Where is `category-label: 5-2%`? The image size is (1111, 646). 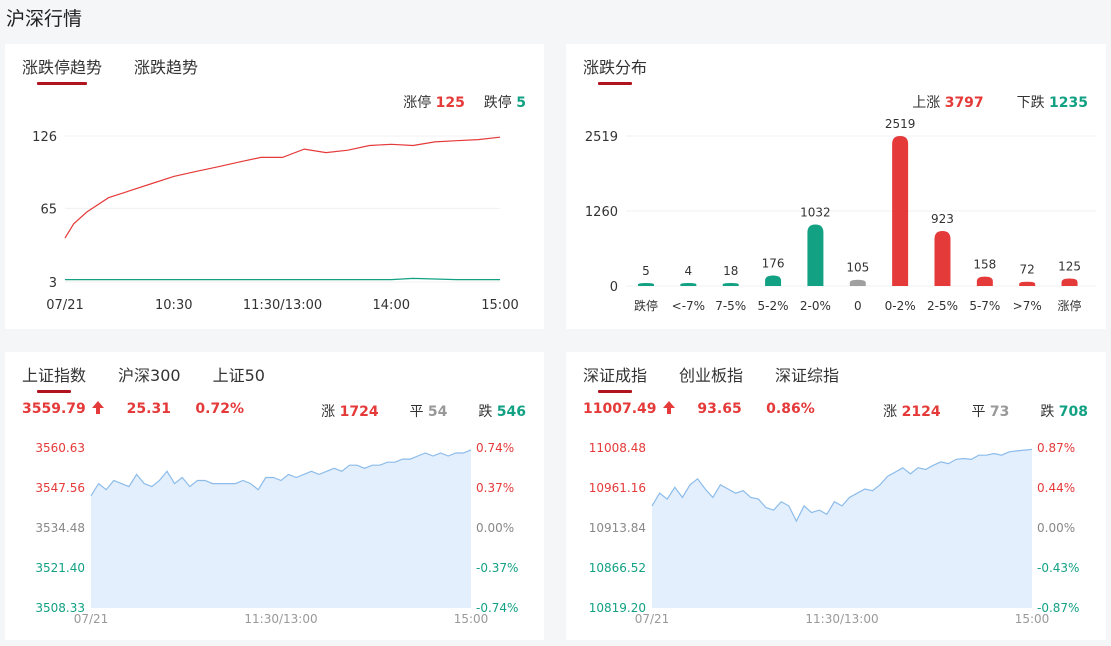
category-label: 5-2% is located at coordinates (773, 306).